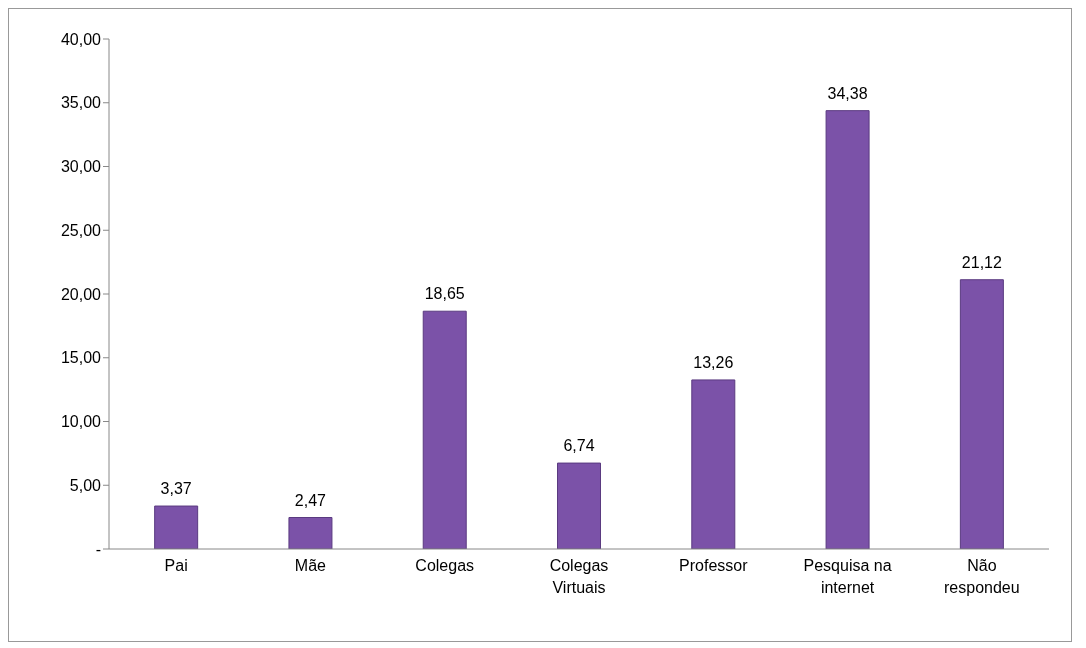 This screenshot has height=648, width=1086. I want to click on y-tick-label: 15,00, so click(81, 358).